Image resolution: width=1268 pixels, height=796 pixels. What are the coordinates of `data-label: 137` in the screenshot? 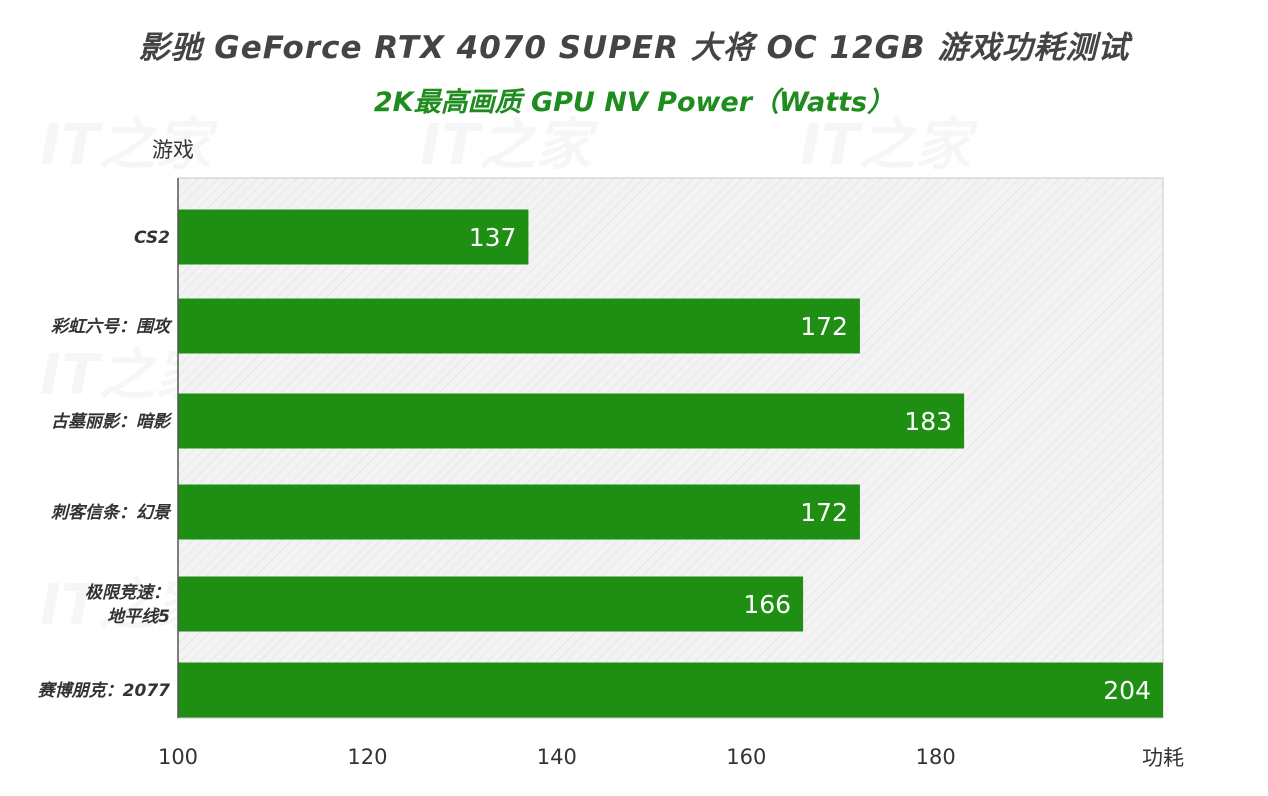 It's located at (493, 237).